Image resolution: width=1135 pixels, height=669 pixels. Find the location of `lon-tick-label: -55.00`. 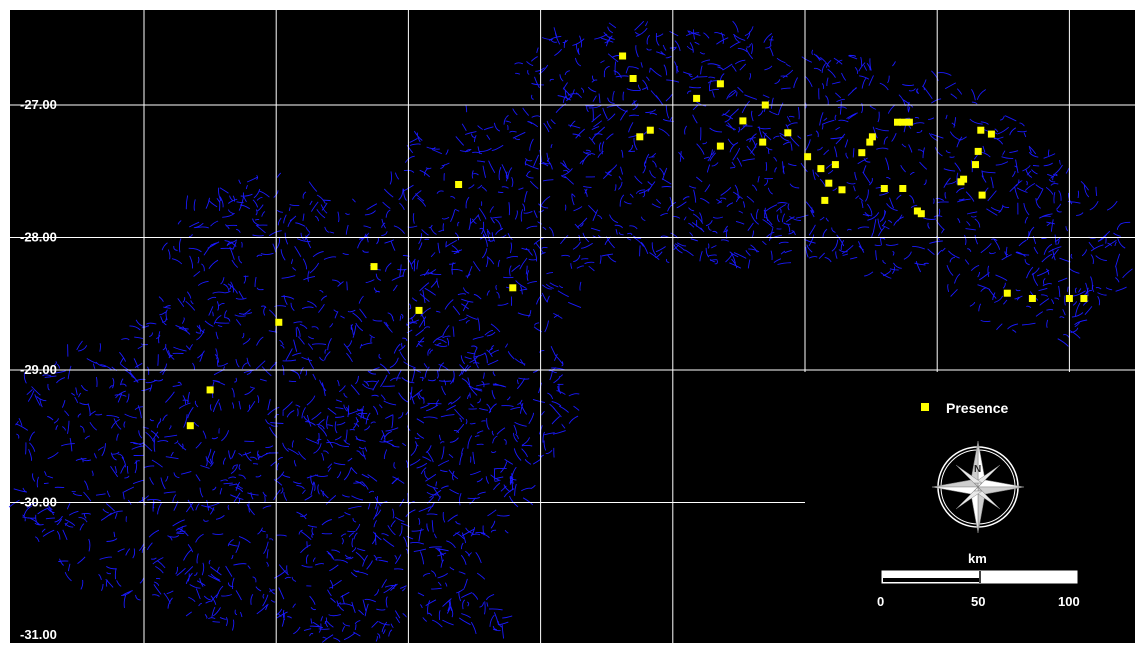

lon-tick-label: -55.00 is located at coordinates (406, 655).